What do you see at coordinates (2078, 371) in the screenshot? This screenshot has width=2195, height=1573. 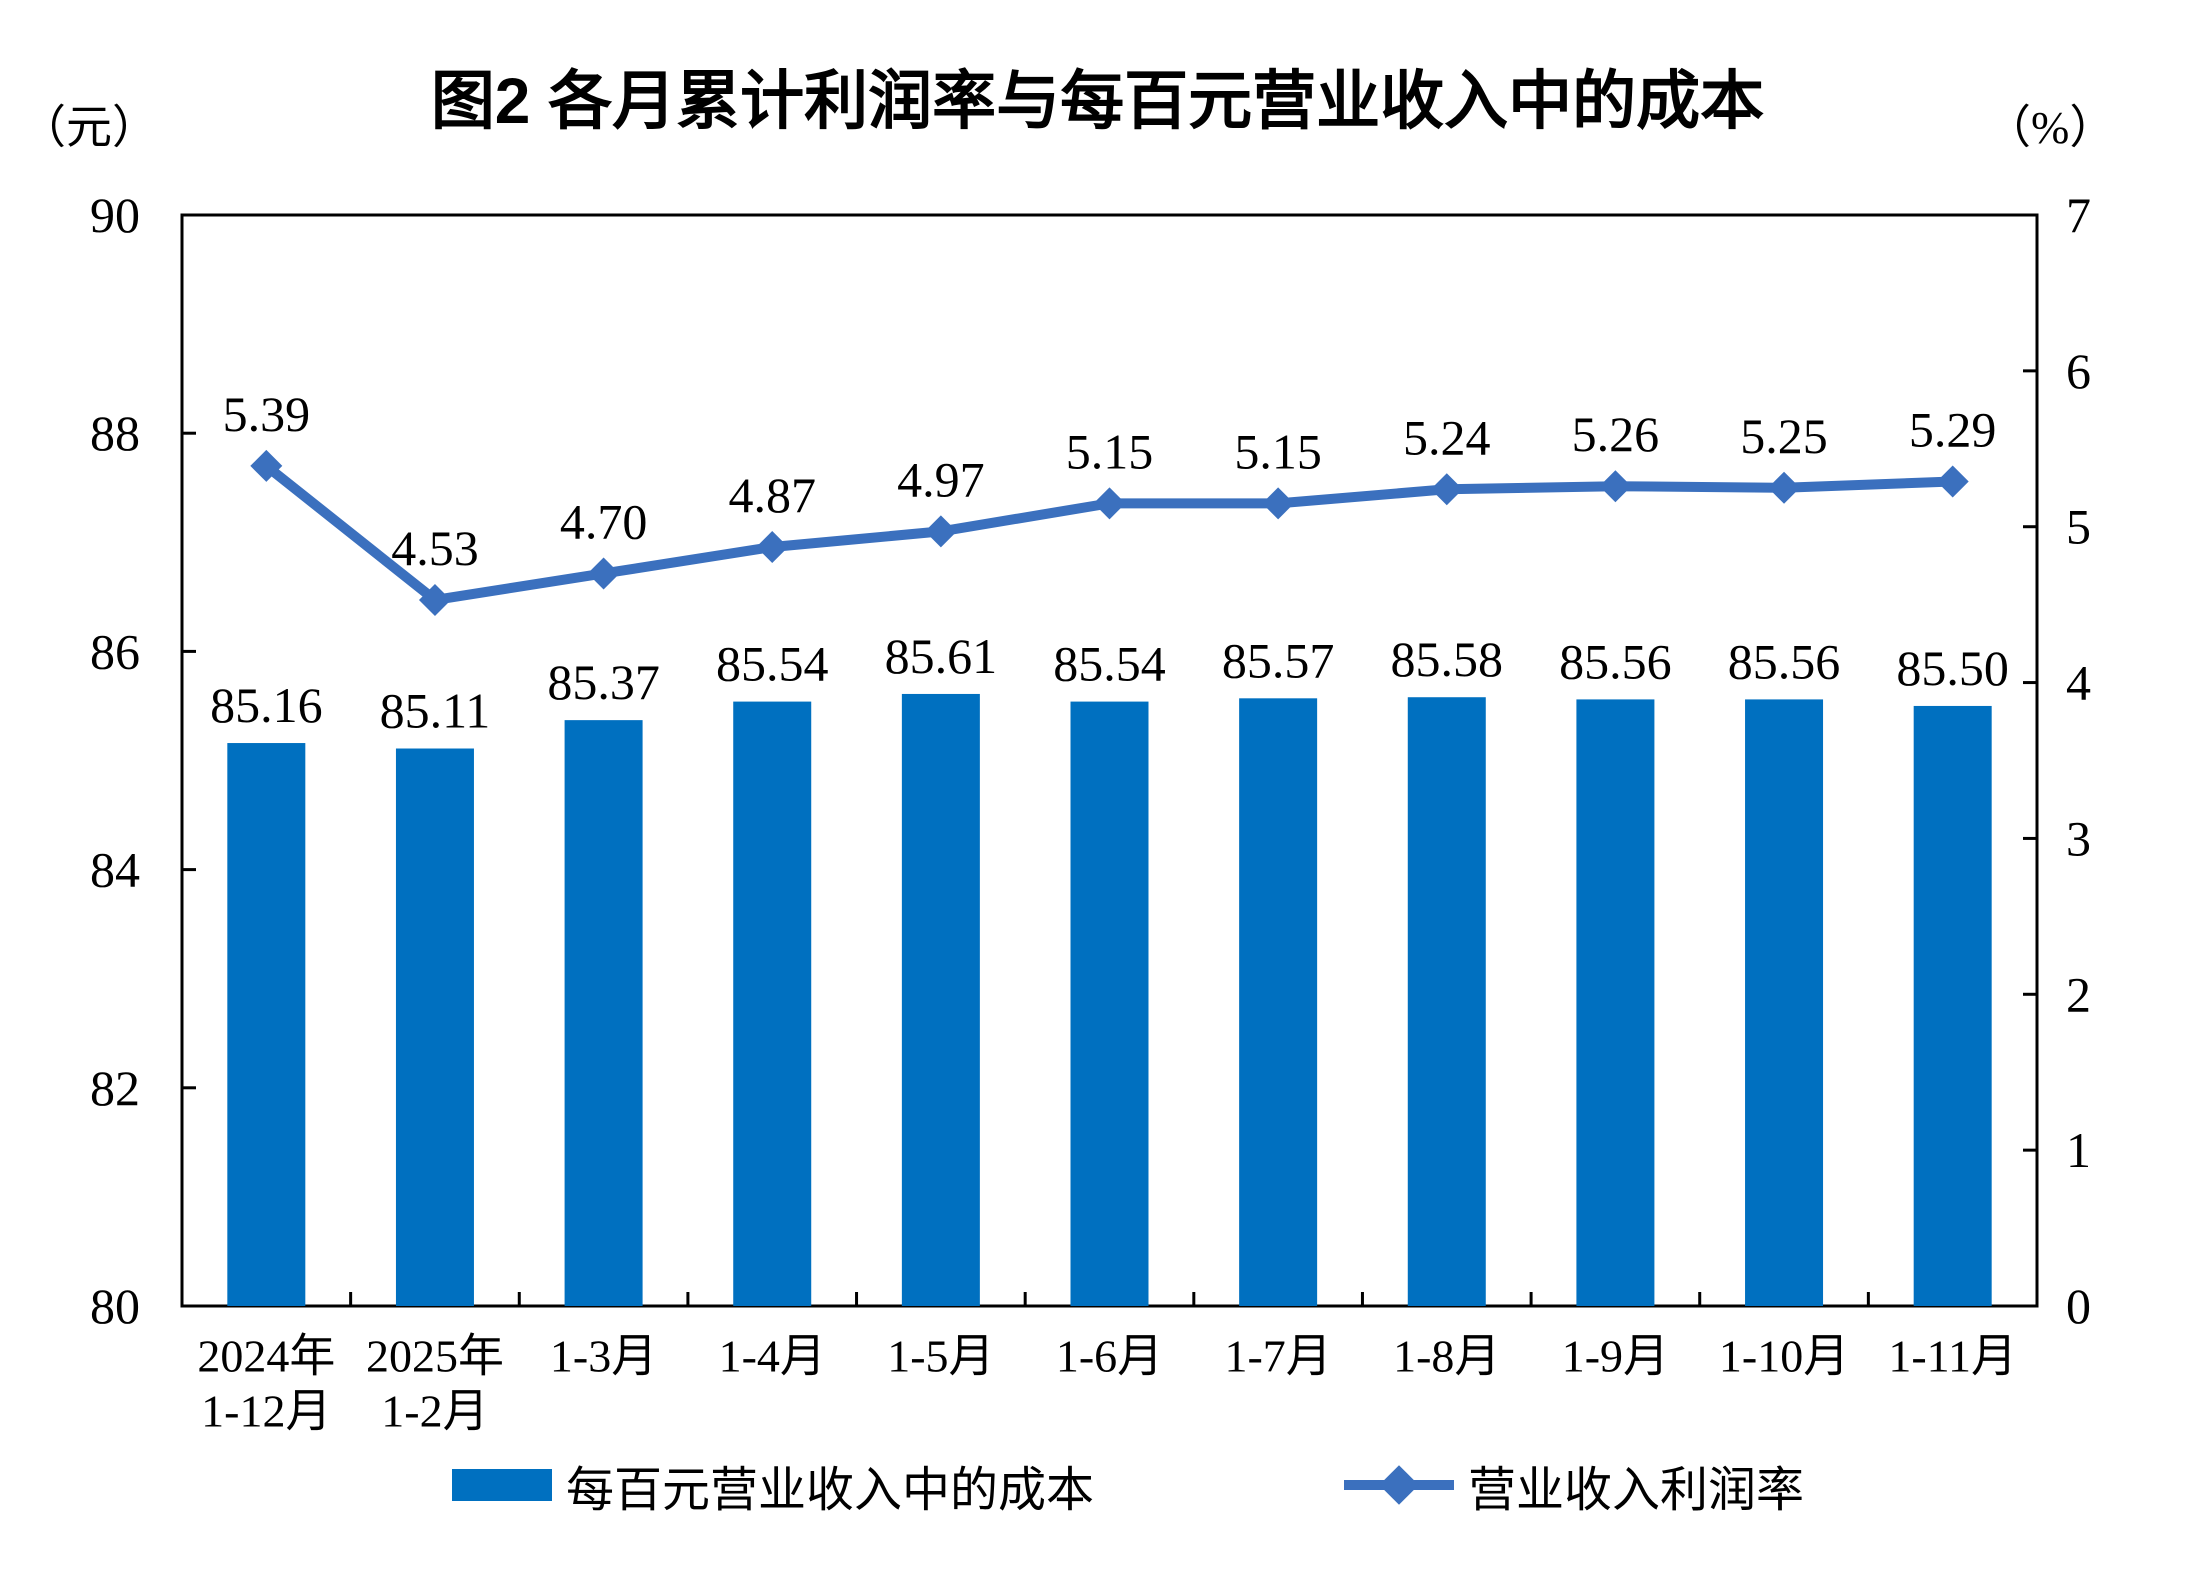 I see `right-axis-tick-label: 6` at bounding box center [2078, 371].